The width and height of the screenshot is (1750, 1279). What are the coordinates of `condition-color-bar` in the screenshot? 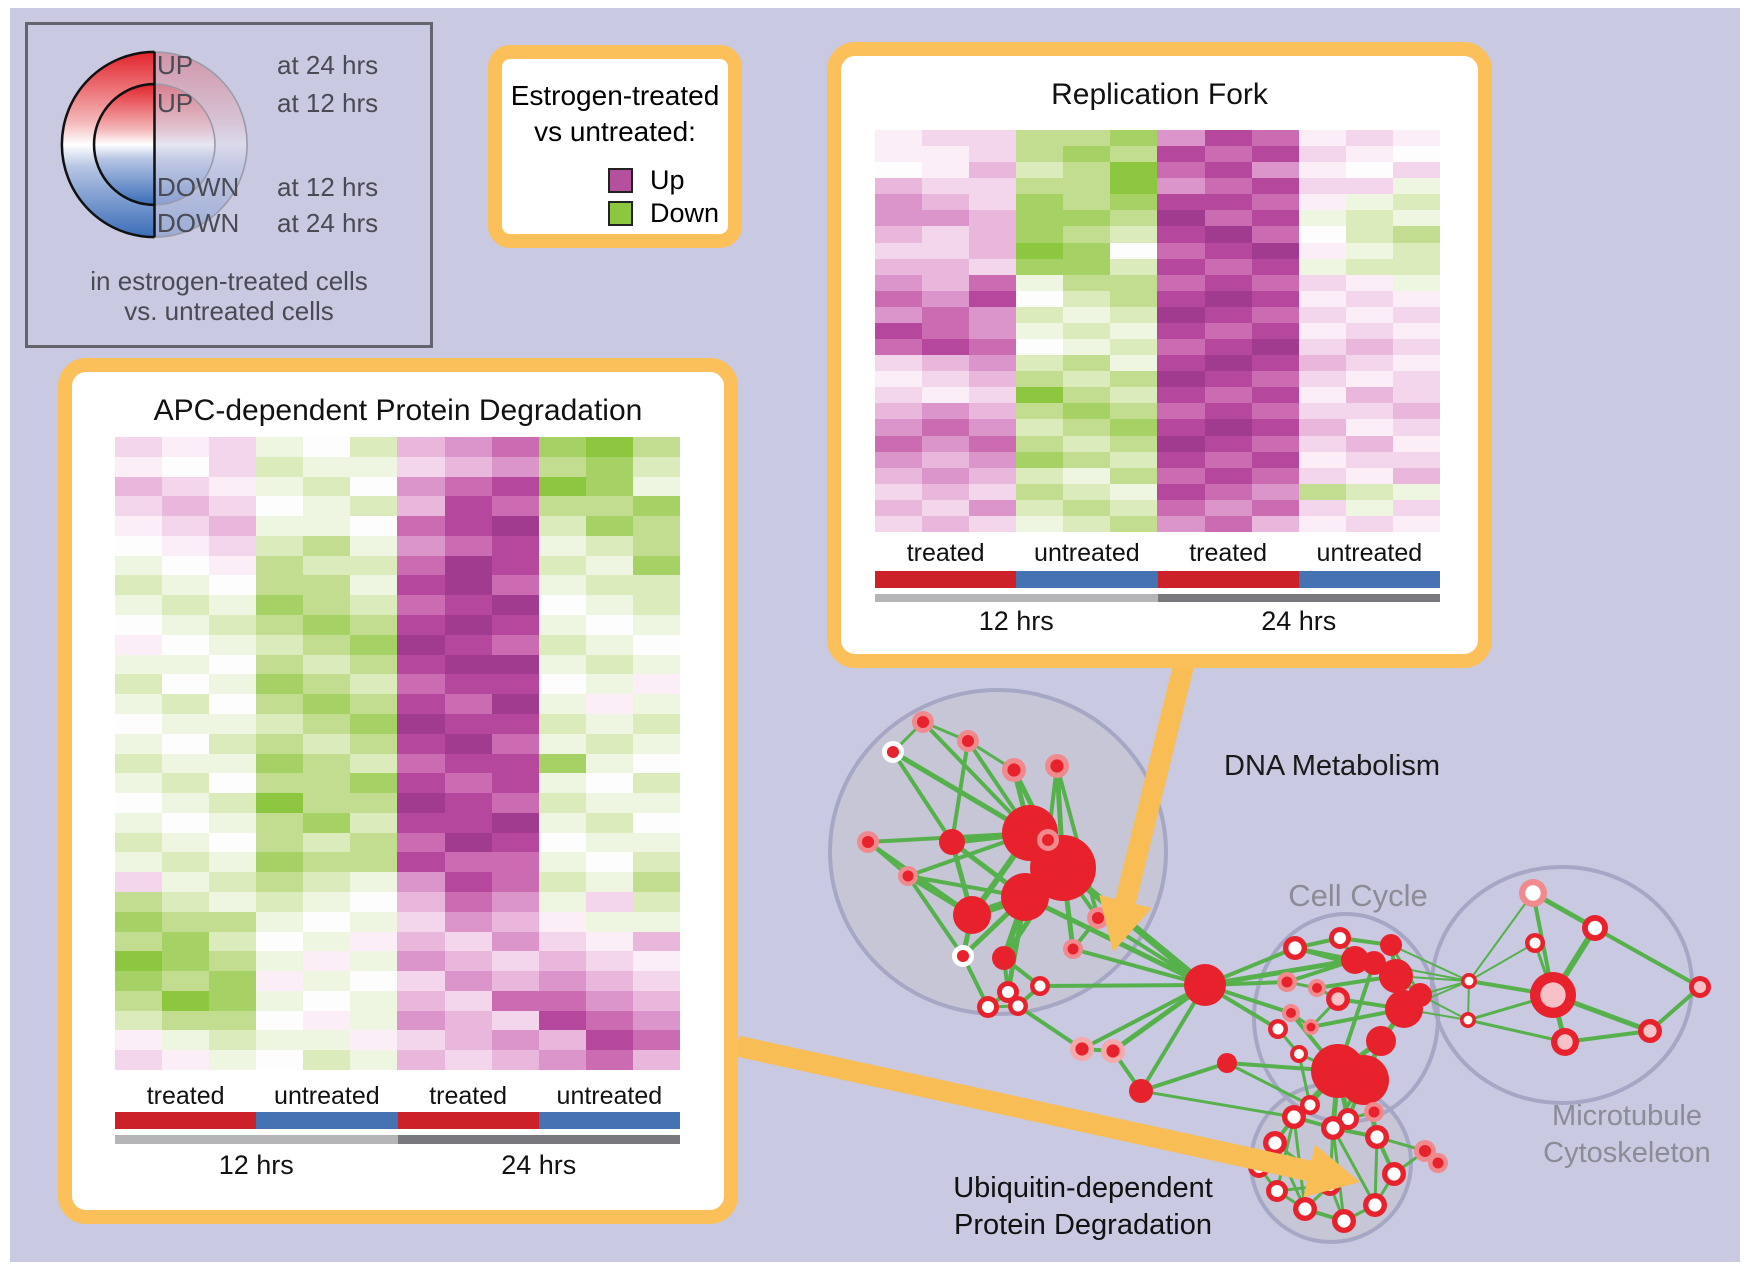 It's located at (946, 579).